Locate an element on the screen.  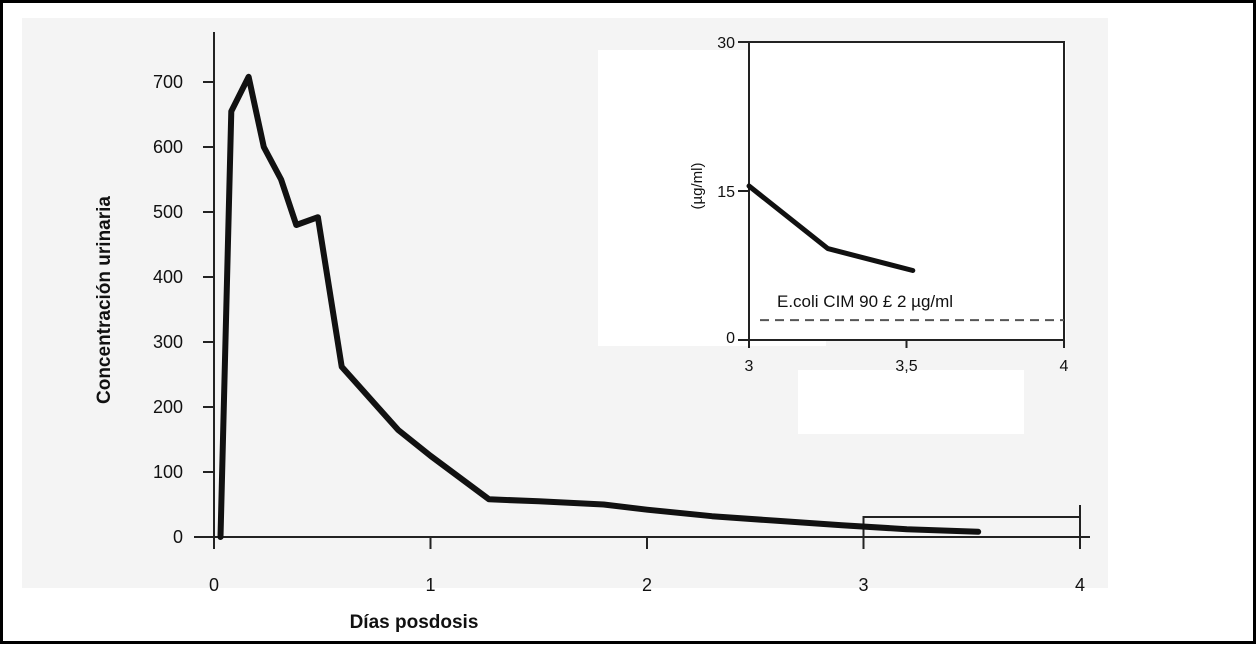
reference-line-label: E.coli CIM 90 £ 2 µg/ml is located at coordinates (865, 301).